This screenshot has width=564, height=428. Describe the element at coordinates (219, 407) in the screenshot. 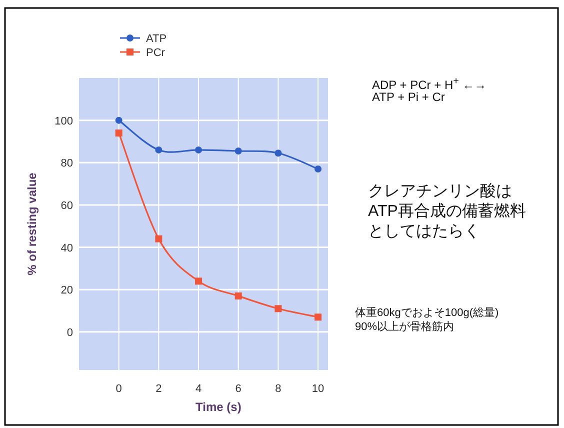

I see `x-axis-title: Time (s)` at that location.